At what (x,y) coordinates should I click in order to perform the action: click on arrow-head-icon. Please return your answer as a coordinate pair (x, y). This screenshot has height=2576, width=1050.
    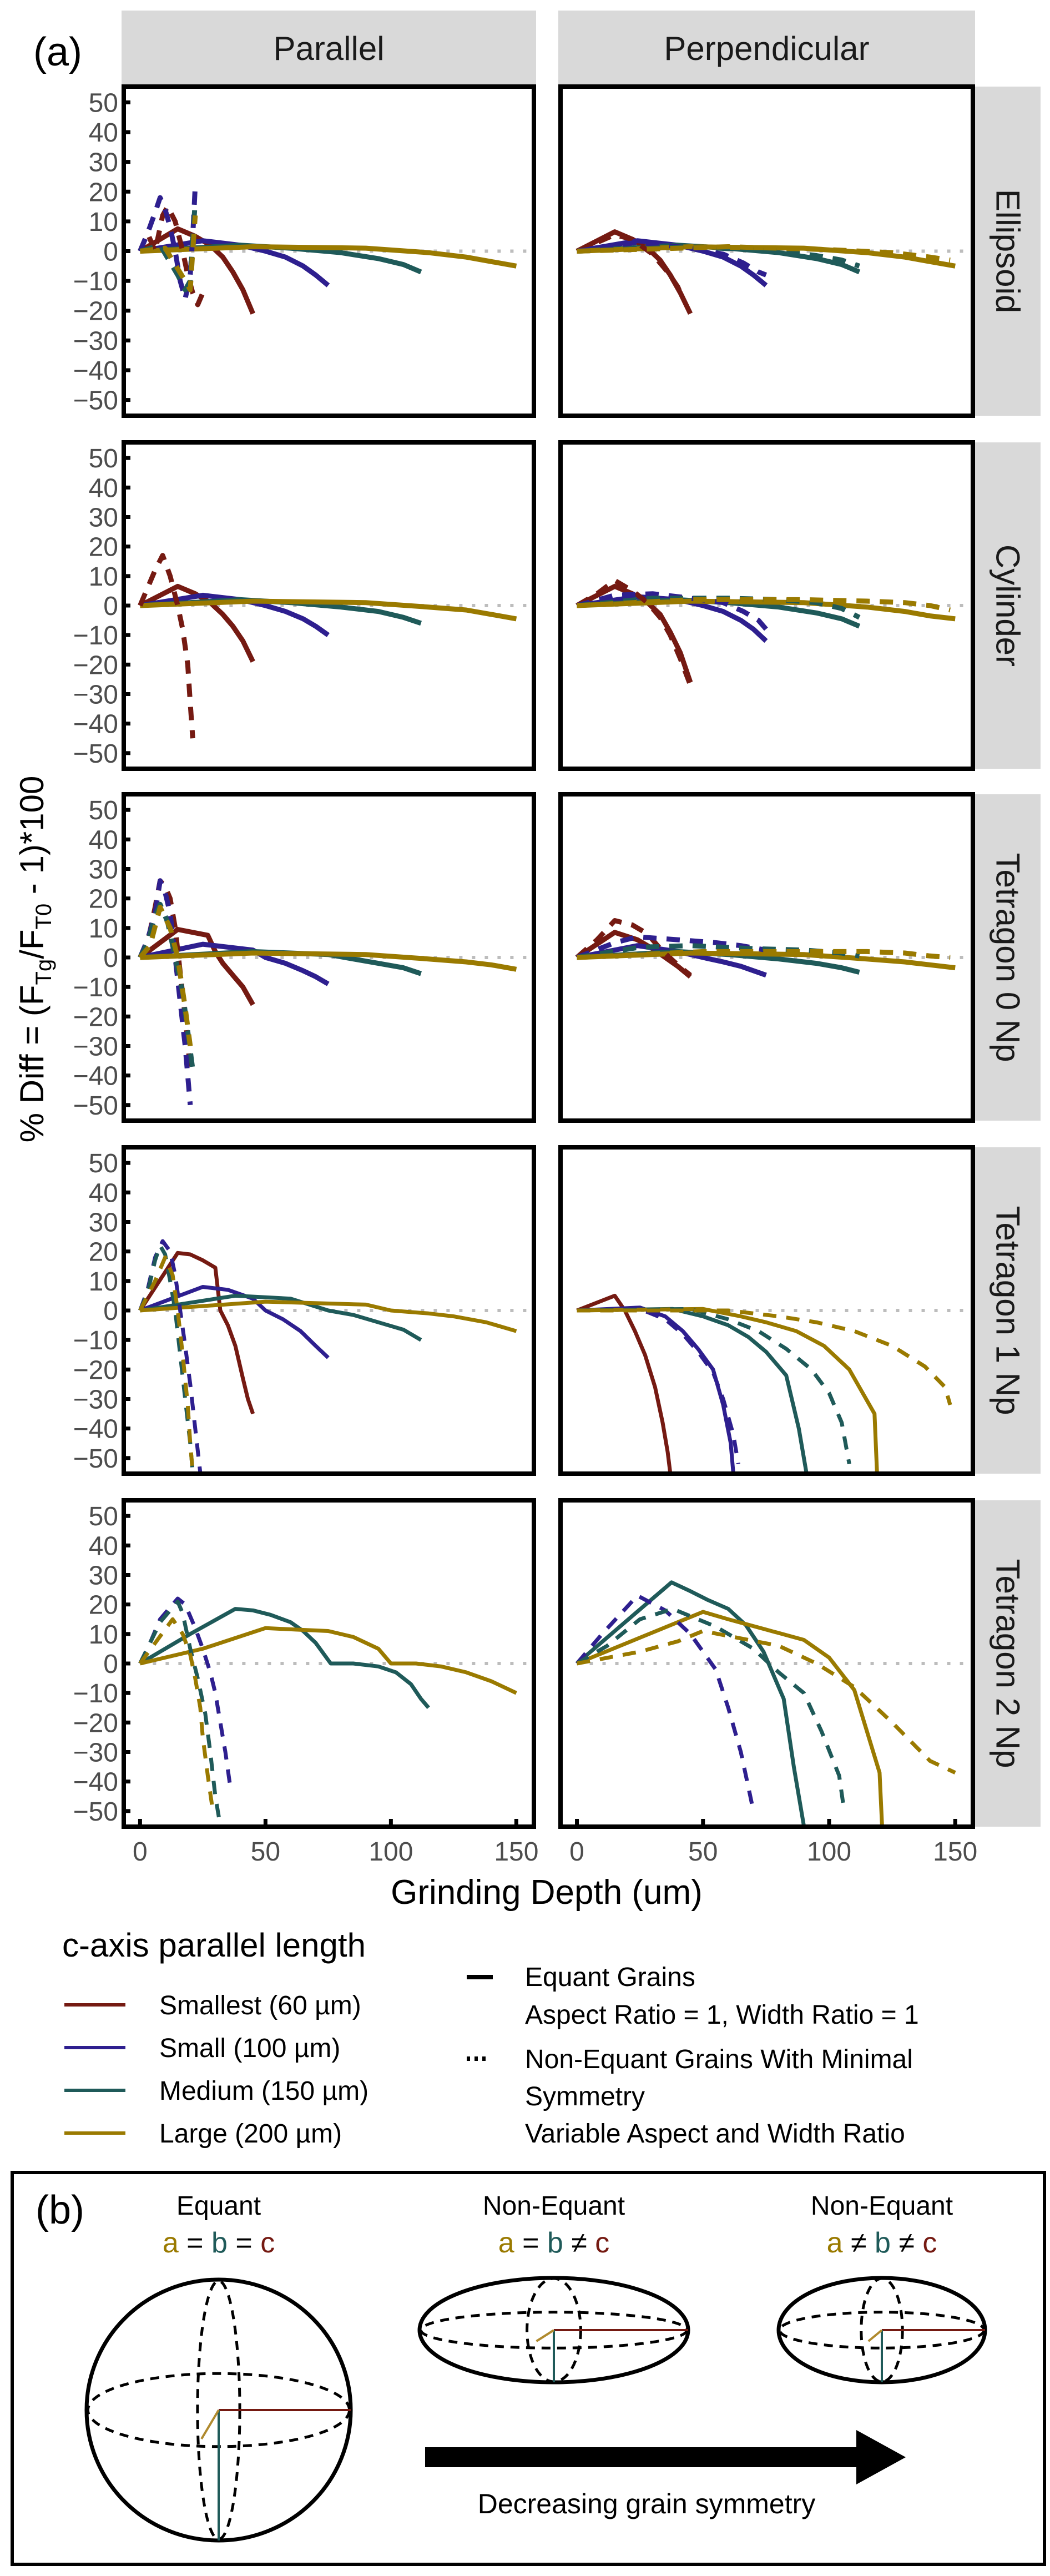
    Looking at the image, I should click on (881, 2457).